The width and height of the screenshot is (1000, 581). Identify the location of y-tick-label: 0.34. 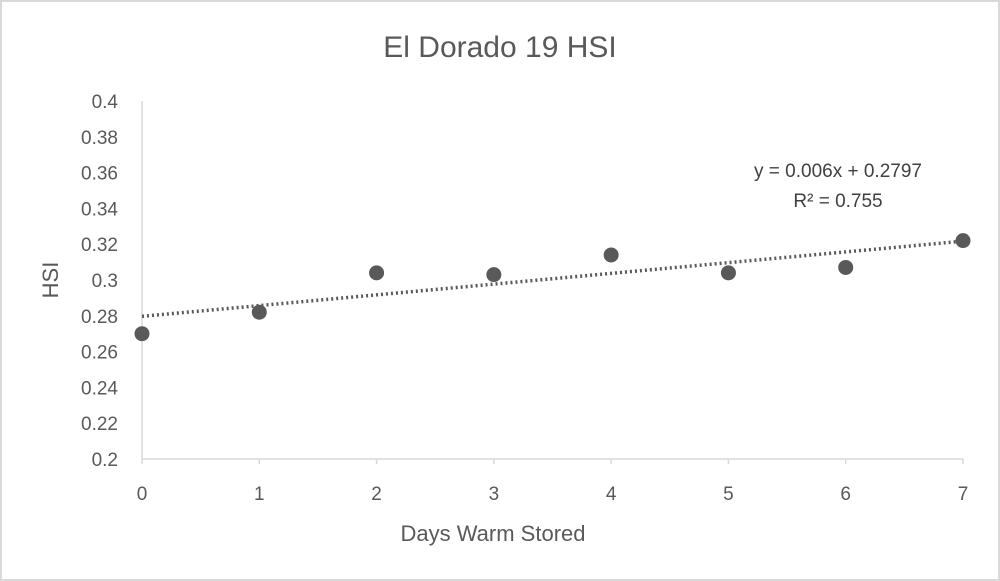
(99, 209).